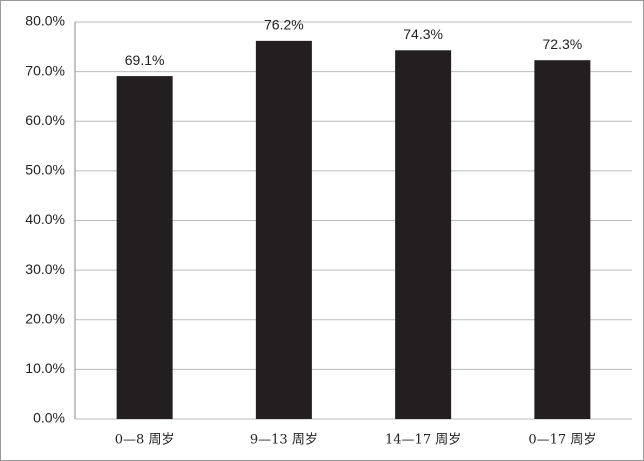  Describe the element at coordinates (145, 440) in the screenshot. I see `x-tick-label: 0—8 周岁` at that location.